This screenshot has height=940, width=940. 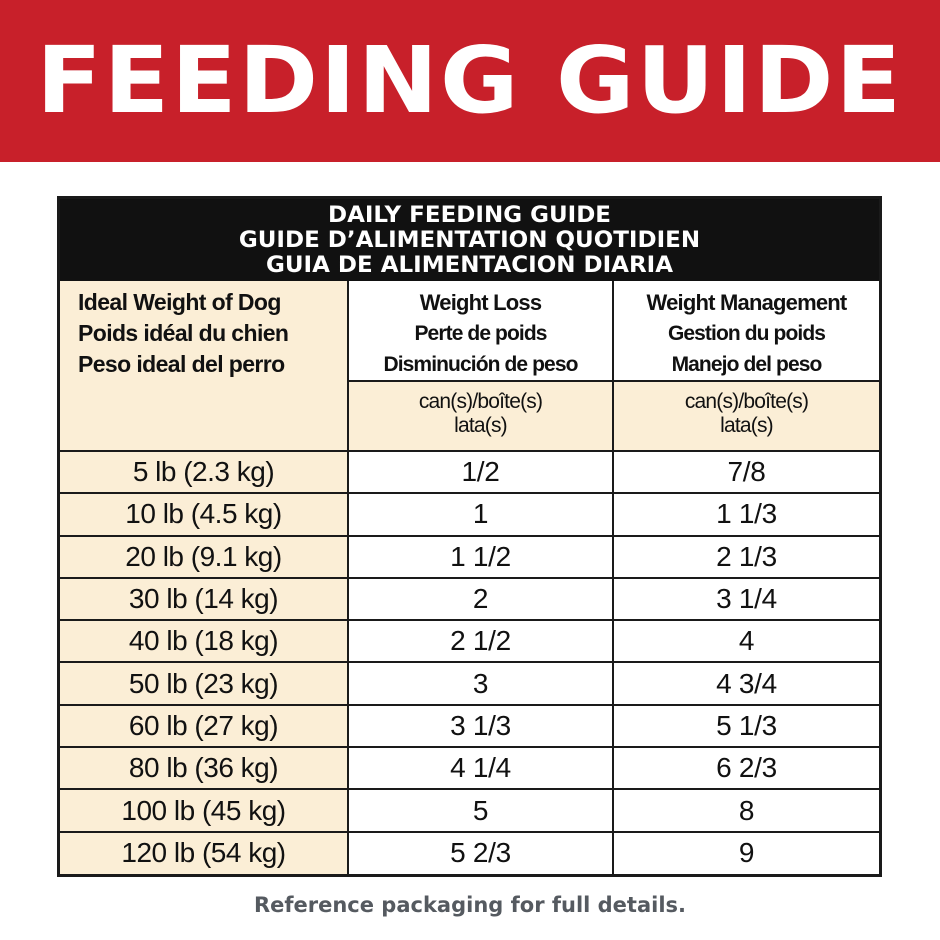 What do you see at coordinates (470, 905) in the screenshot?
I see `footer-note: Reference packaging for full details.` at bounding box center [470, 905].